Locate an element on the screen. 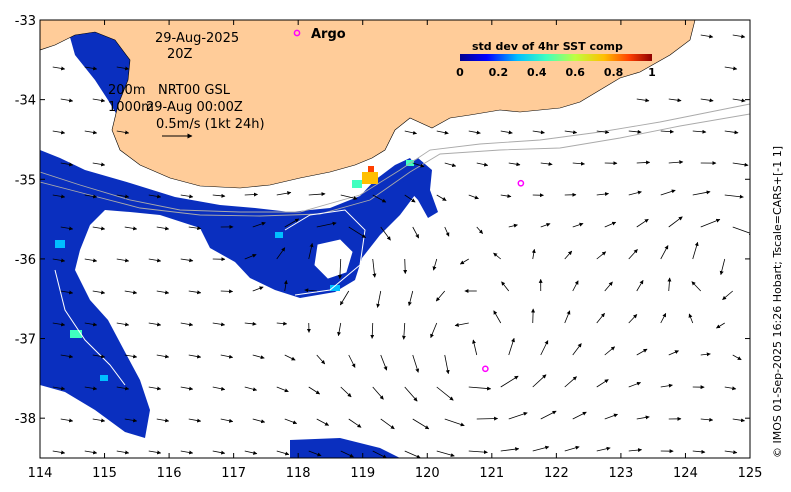 The width and height of the screenshot is (791, 492). y-tick-label: -34 is located at coordinates (25, 101).